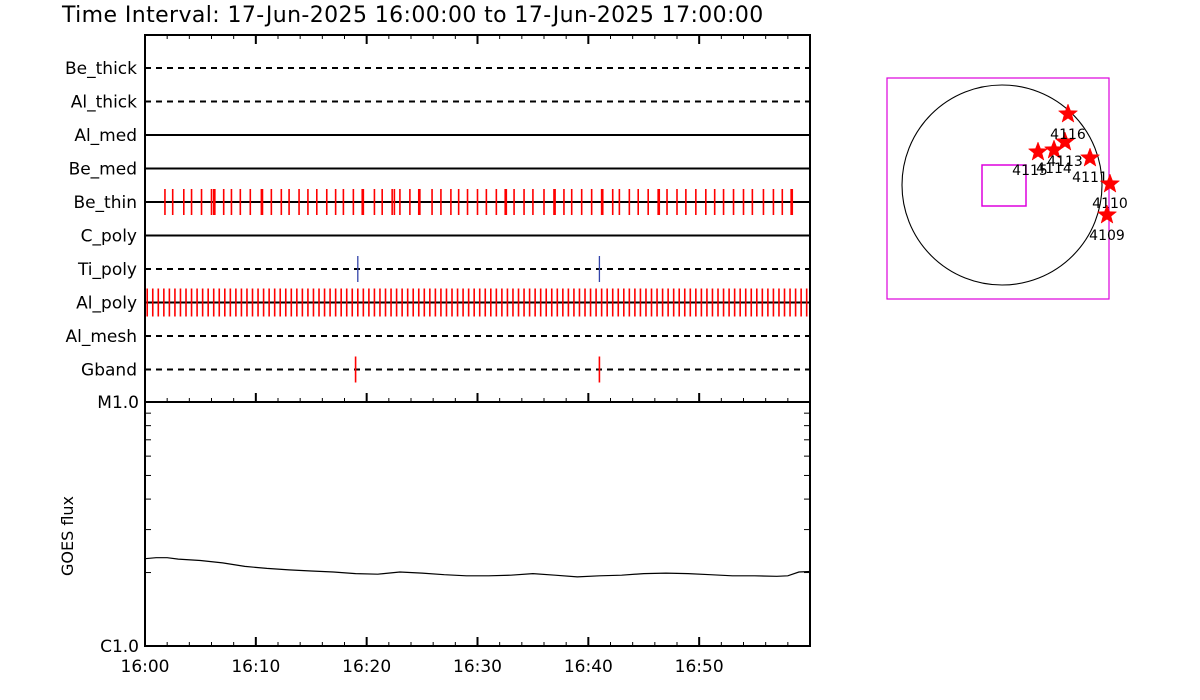 The height and width of the screenshot is (700, 1200). Describe the element at coordinates (107, 270) in the screenshot. I see `filter-label-ti_poly: Ti_poly` at that location.